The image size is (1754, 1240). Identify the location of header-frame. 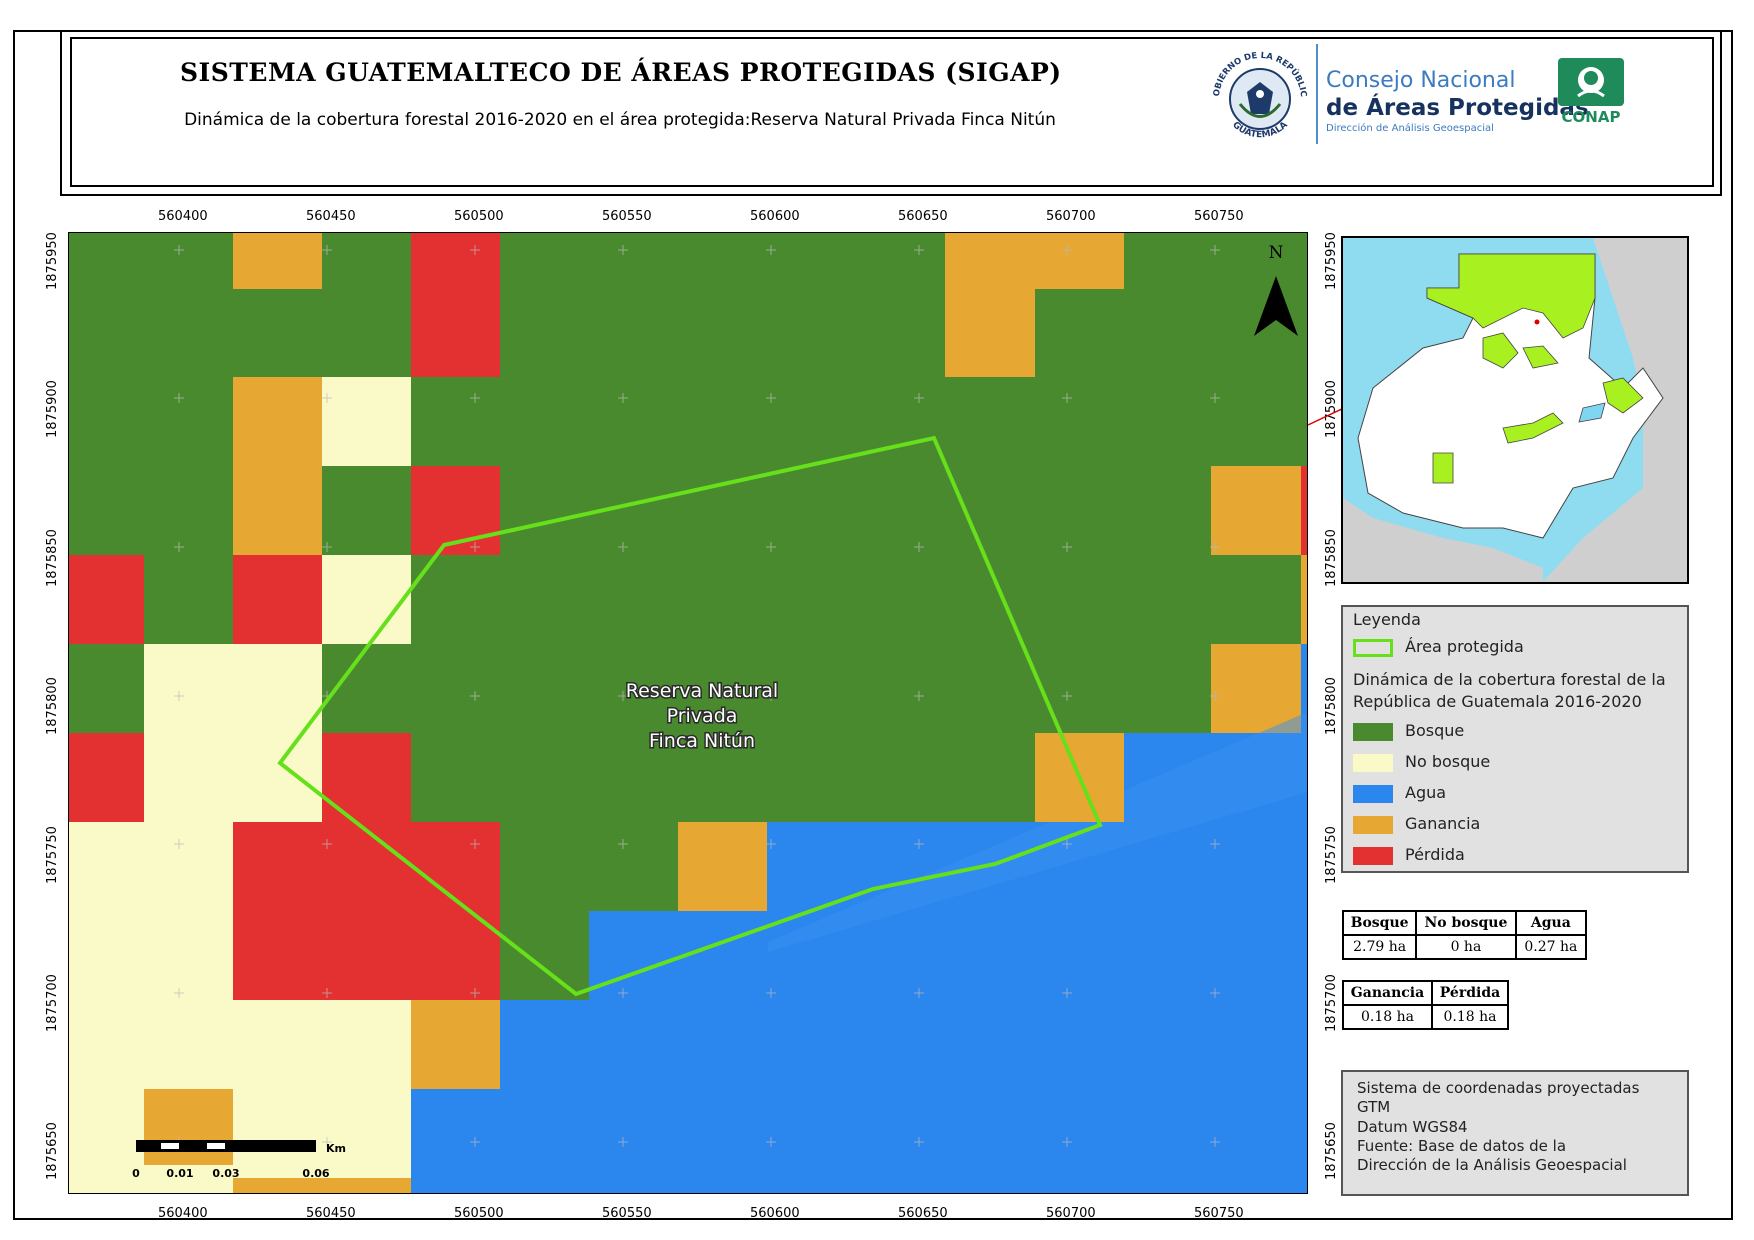
(891, 113).